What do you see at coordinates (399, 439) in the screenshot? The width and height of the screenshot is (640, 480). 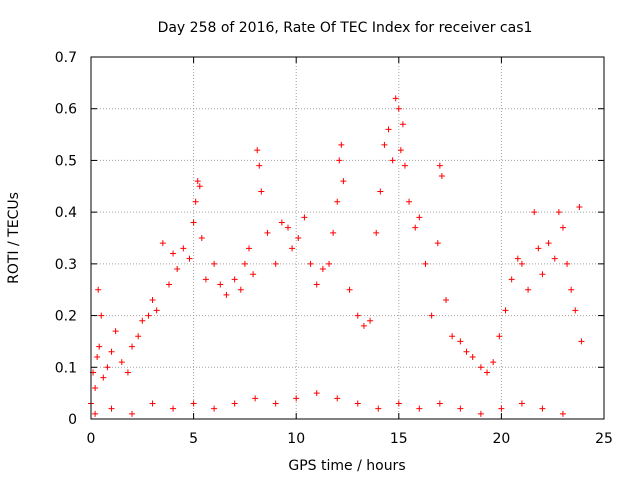 I see `x-tick-label: 15` at bounding box center [399, 439].